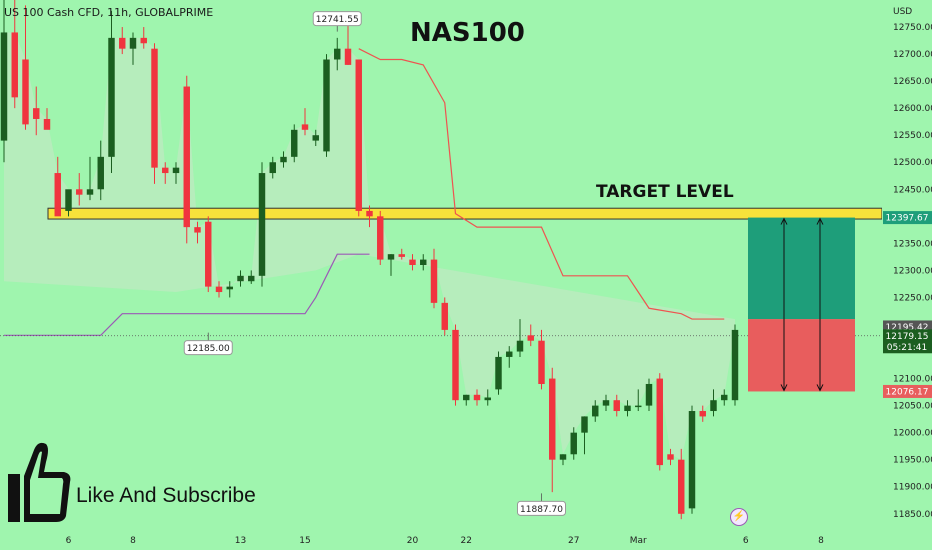  Describe the element at coordinates (912, 244) in the screenshot. I see `y-tick-label: 12350.00` at that location.